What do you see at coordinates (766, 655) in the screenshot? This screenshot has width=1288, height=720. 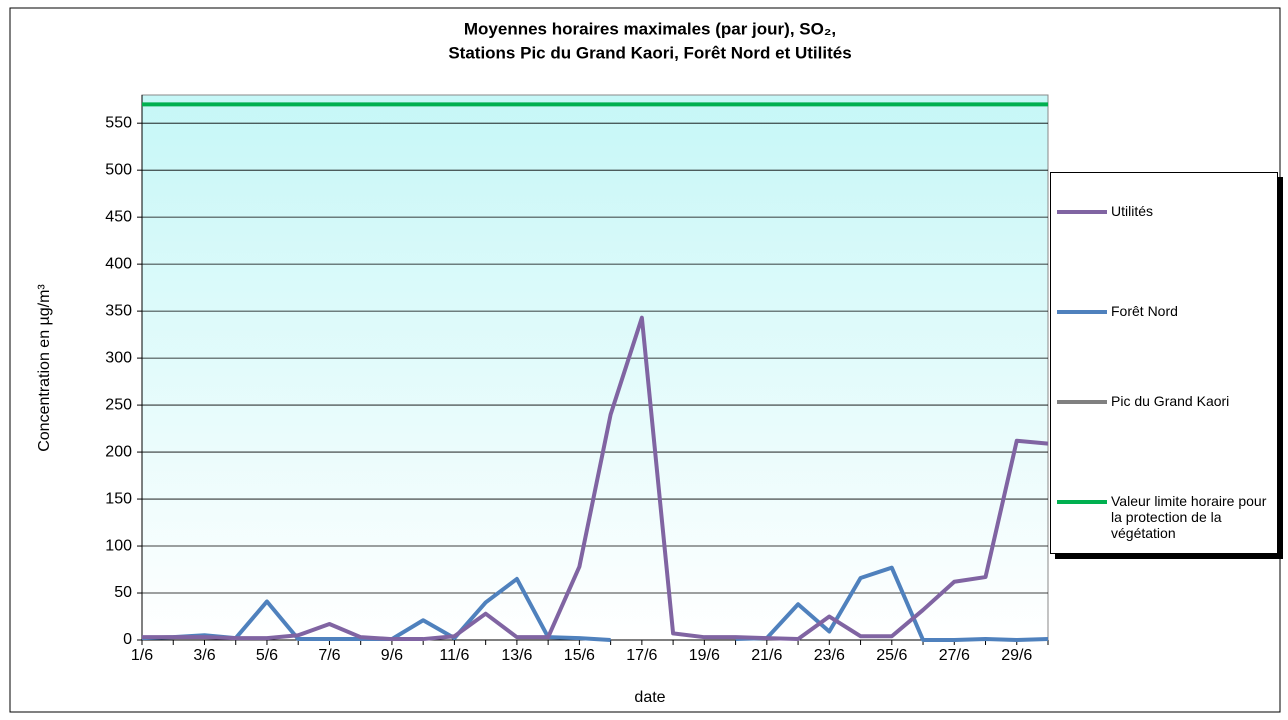 I see `x-tick-label: 21/6` at bounding box center [766, 655].